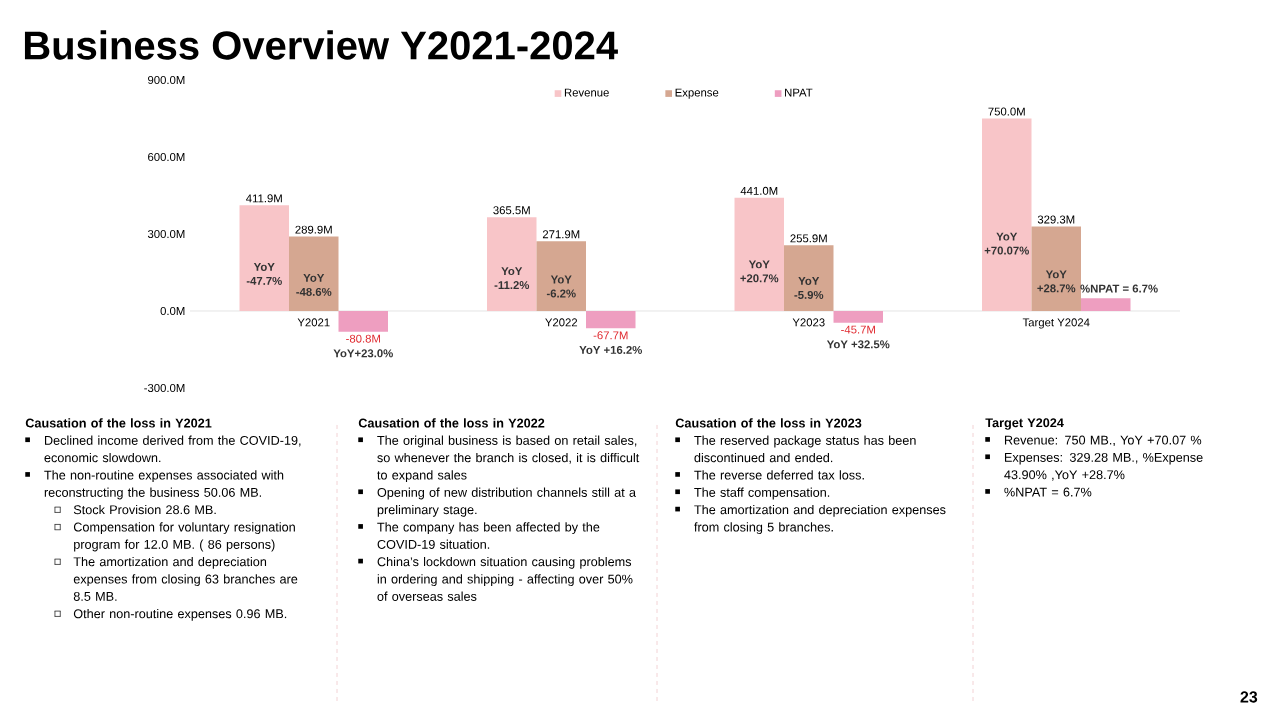 This screenshot has width=1271, height=713. Describe the element at coordinates (808, 322) in the screenshot. I see `x-tick-label: Y2023` at that location.